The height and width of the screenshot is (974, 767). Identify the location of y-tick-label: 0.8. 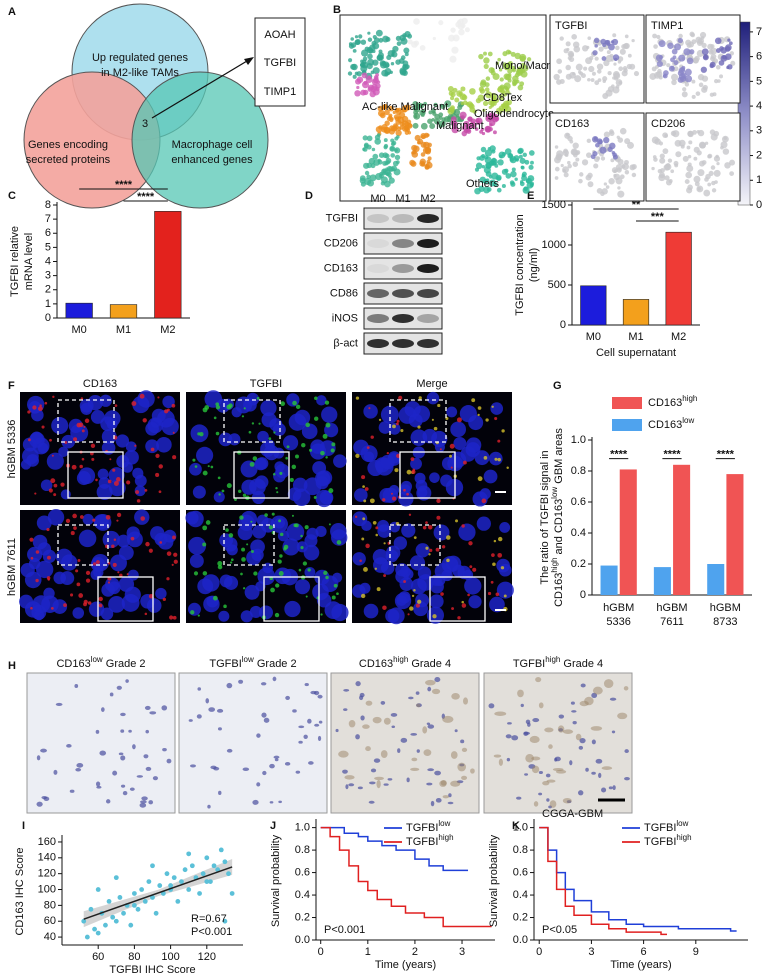
(520, 850).